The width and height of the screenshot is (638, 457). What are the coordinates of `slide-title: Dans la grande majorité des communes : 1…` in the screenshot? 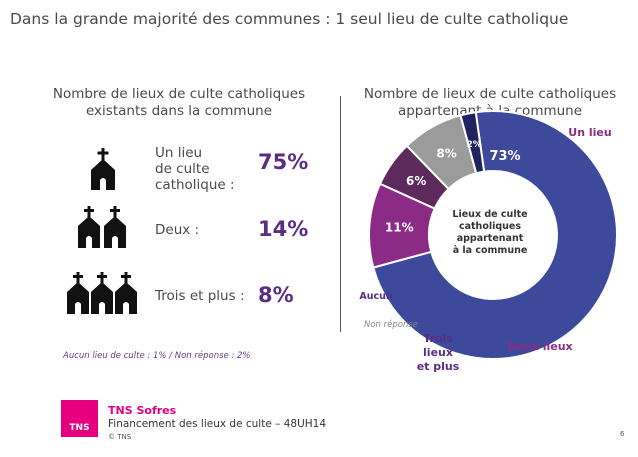 It's located at (289, 19).